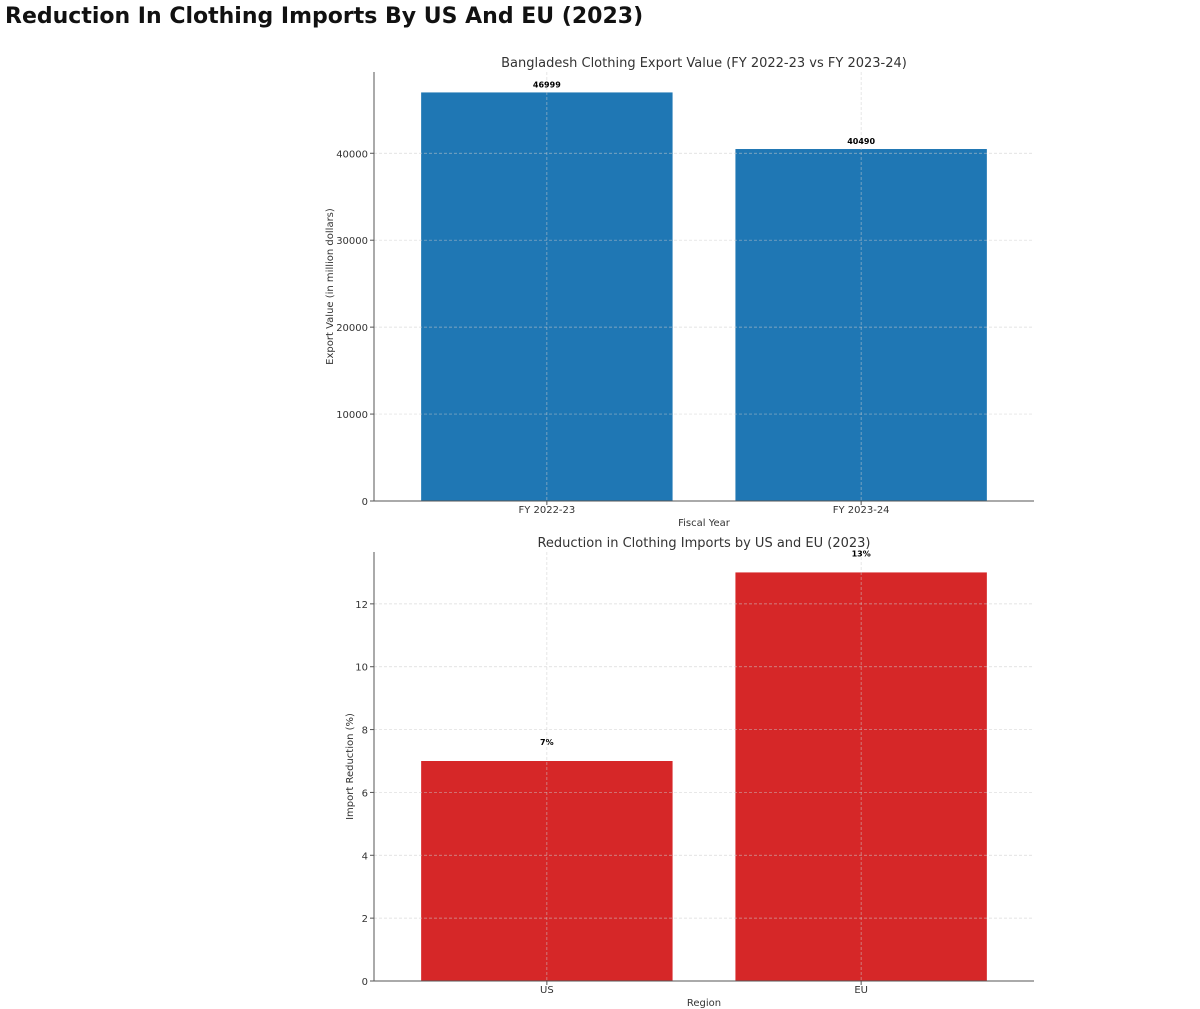 Image resolution: width=1200 pixels, height=1009 pixels. What do you see at coordinates (365, 856) in the screenshot?
I see `y-tick-label: 4` at bounding box center [365, 856].